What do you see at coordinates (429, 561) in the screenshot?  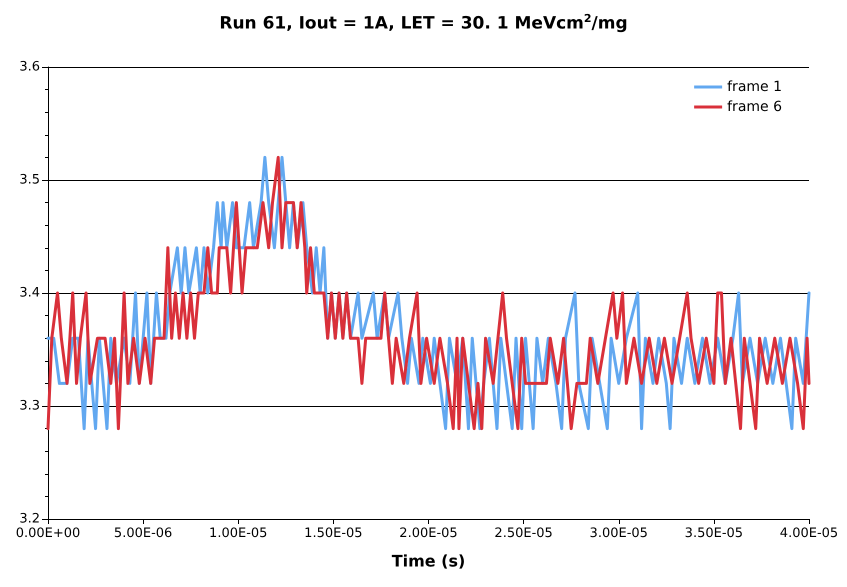 I see `x-axis-title: Time (s)` at bounding box center [429, 561].